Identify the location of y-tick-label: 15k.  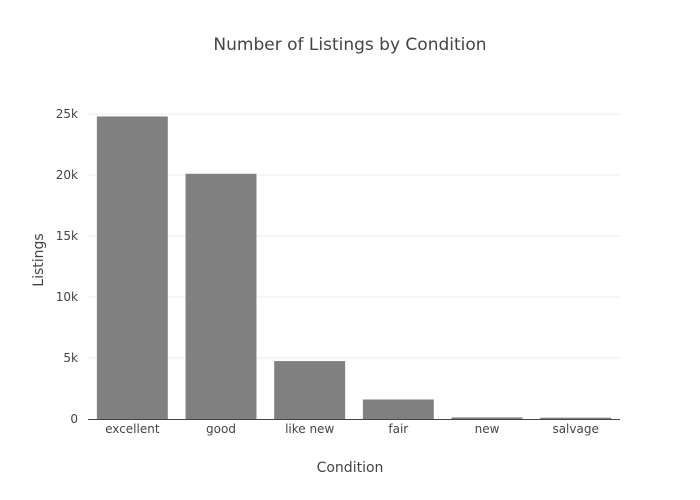
(67, 236).